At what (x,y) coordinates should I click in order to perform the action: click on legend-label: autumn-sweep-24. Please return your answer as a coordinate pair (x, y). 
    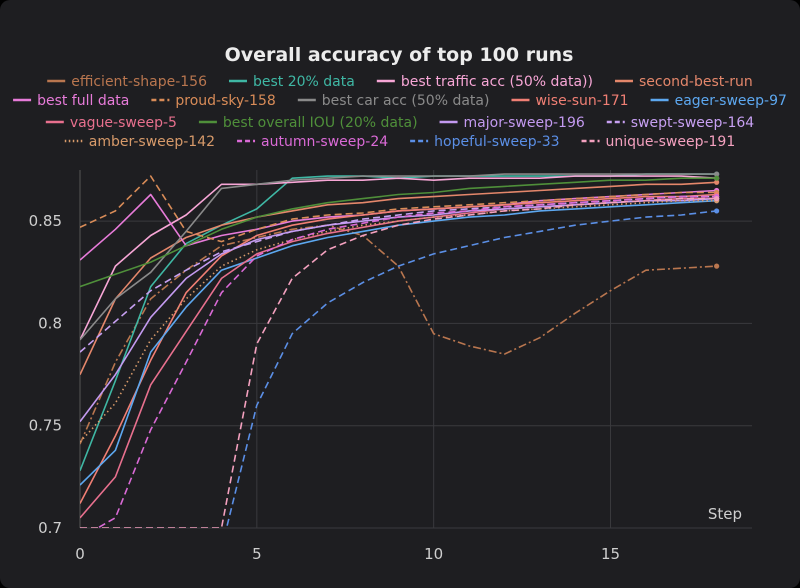
    Looking at the image, I should click on (324, 142).